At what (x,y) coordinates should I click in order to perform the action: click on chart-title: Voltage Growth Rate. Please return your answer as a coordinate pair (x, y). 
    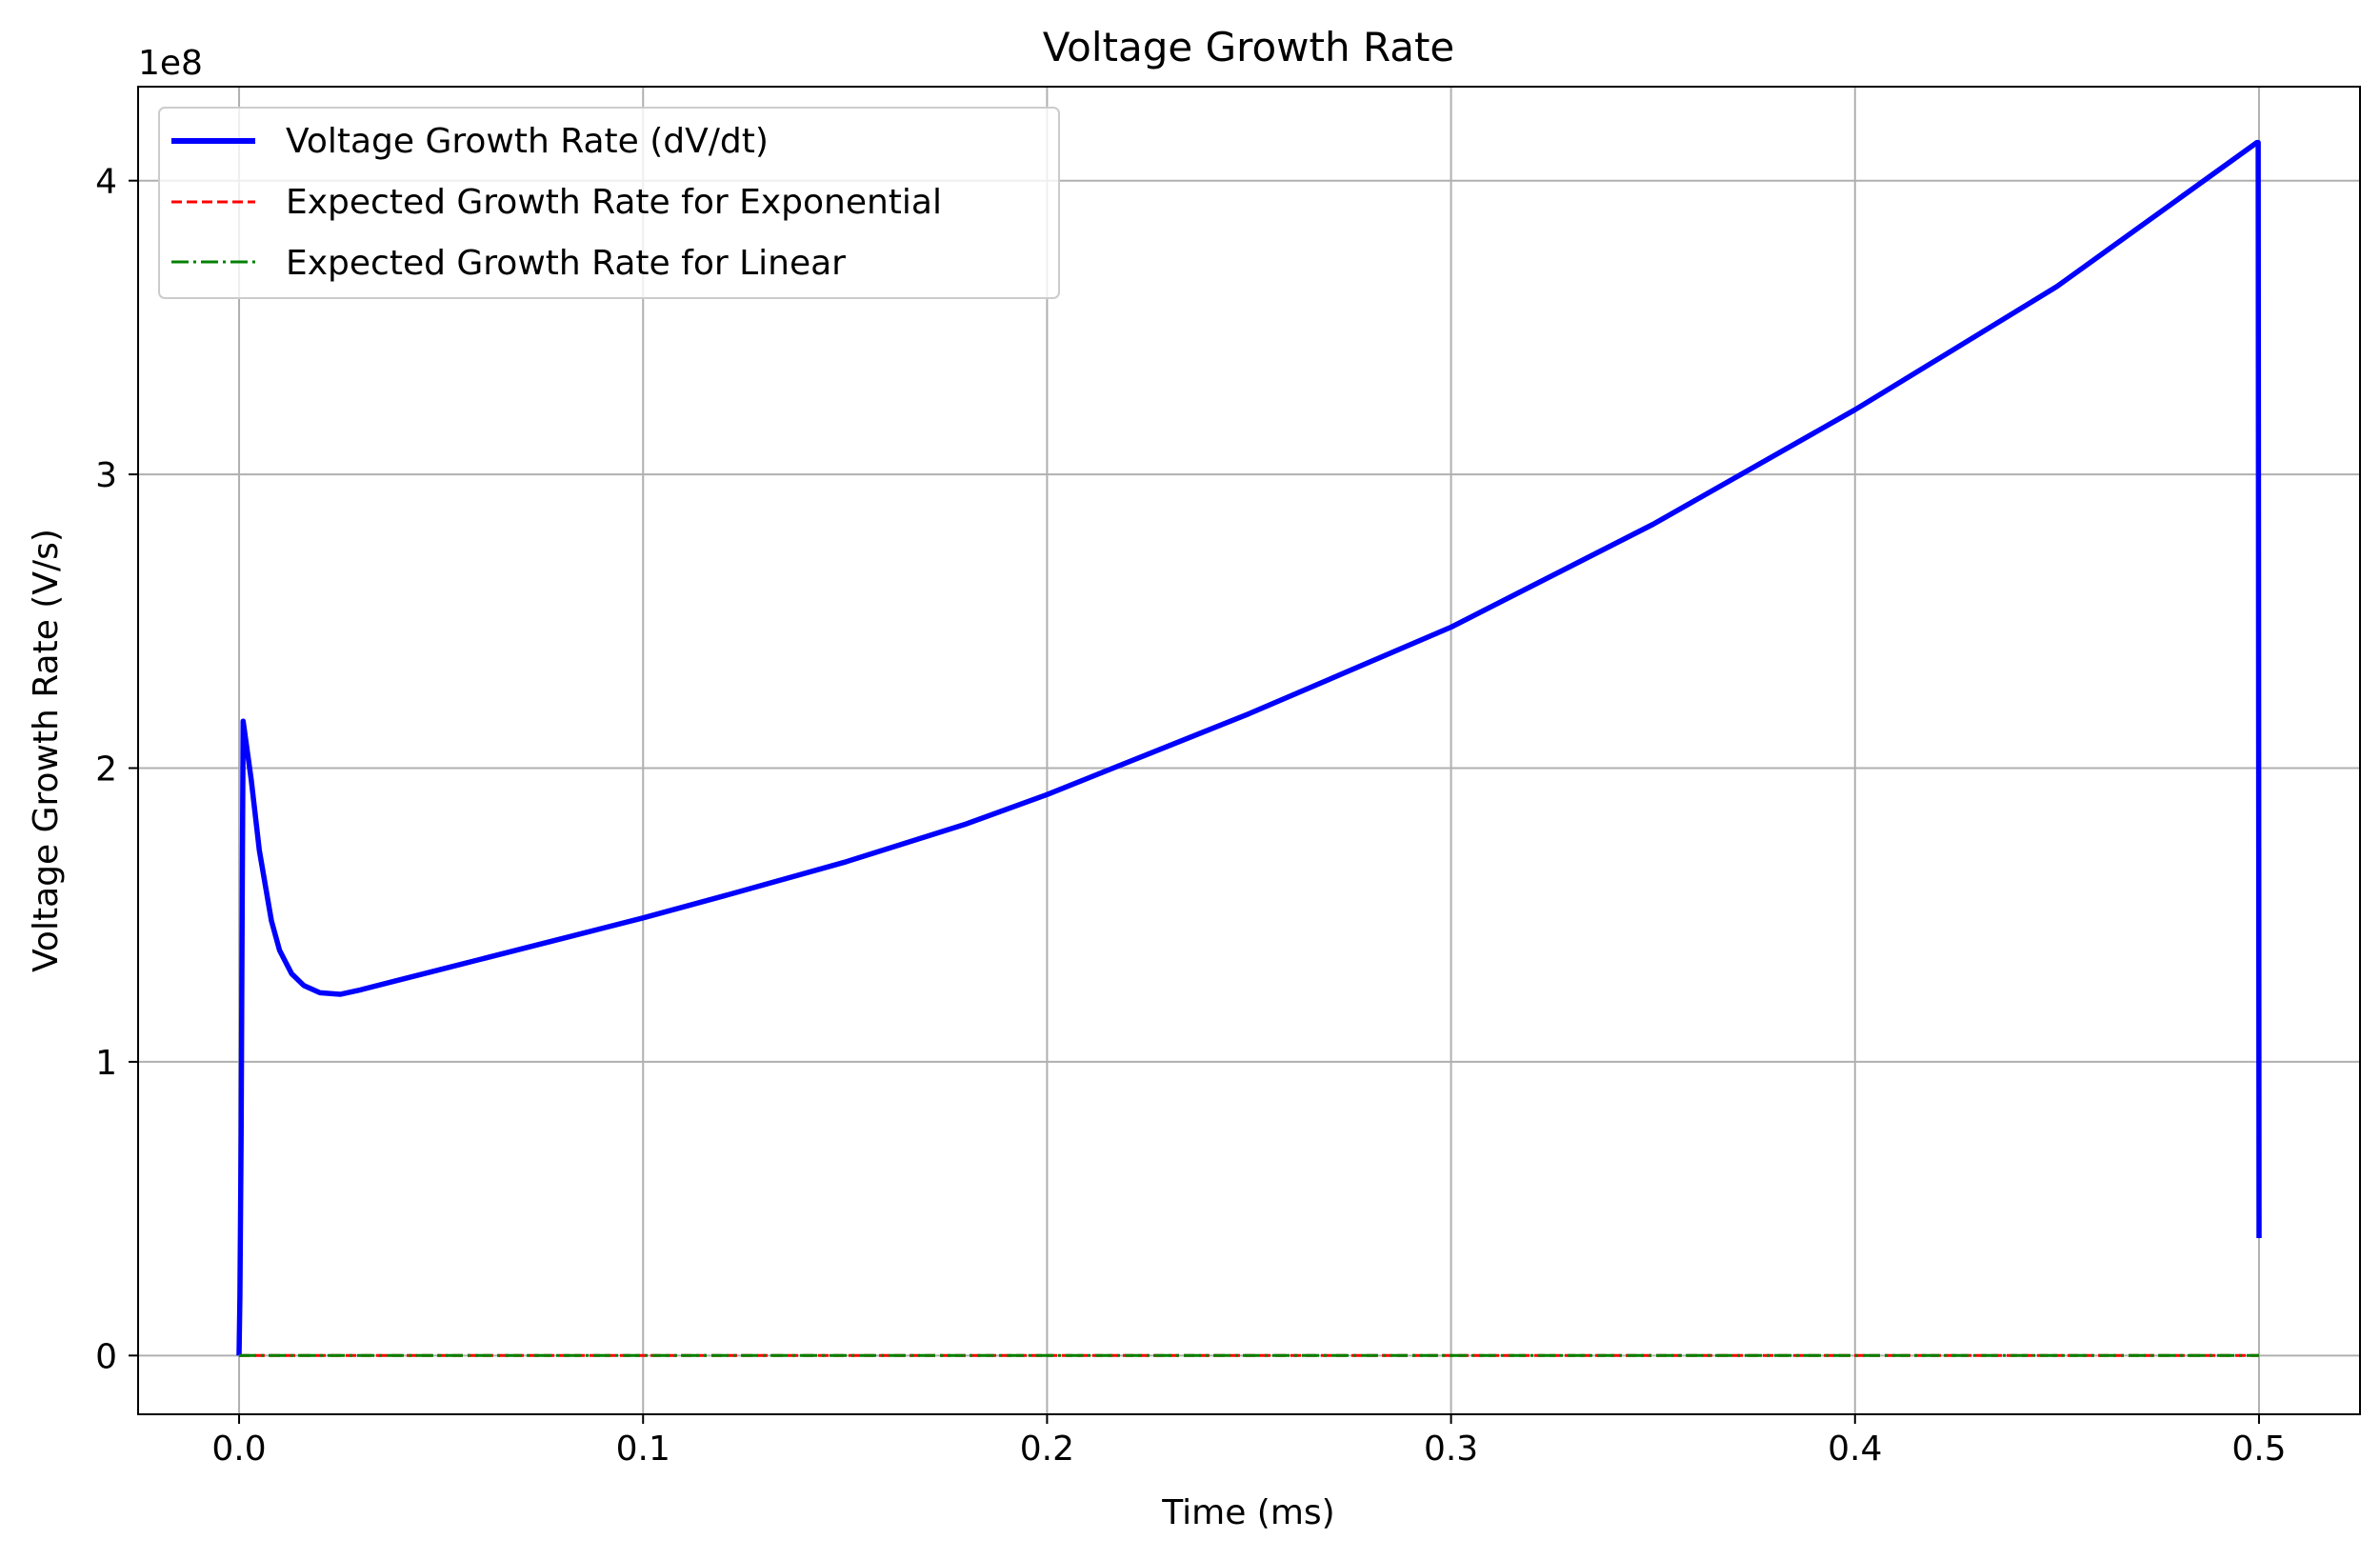
    Looking at the image, I should click on (1249, 47).